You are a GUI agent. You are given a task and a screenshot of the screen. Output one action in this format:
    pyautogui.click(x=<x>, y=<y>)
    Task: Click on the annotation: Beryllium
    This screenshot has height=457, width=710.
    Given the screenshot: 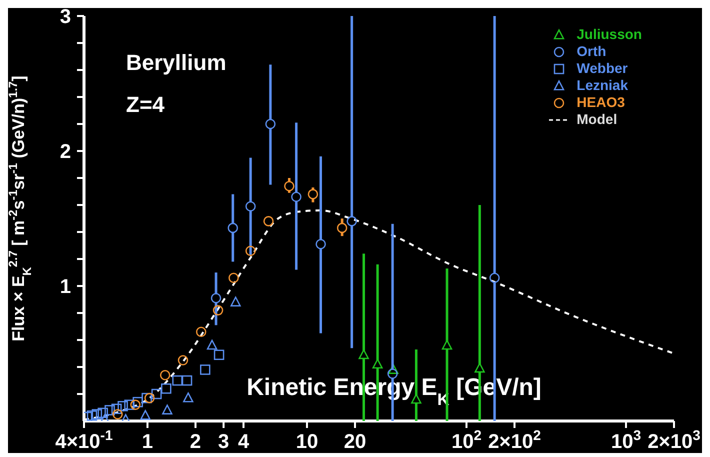 What is the action you would take?
    pyautogui.click(x=176, y=63)
    